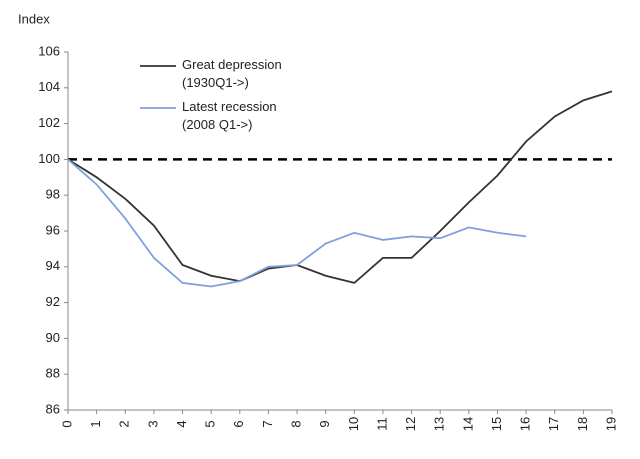 This screenshot has height=459, width=640. I want to click on x-tick-label: 6, so click(238, 423).